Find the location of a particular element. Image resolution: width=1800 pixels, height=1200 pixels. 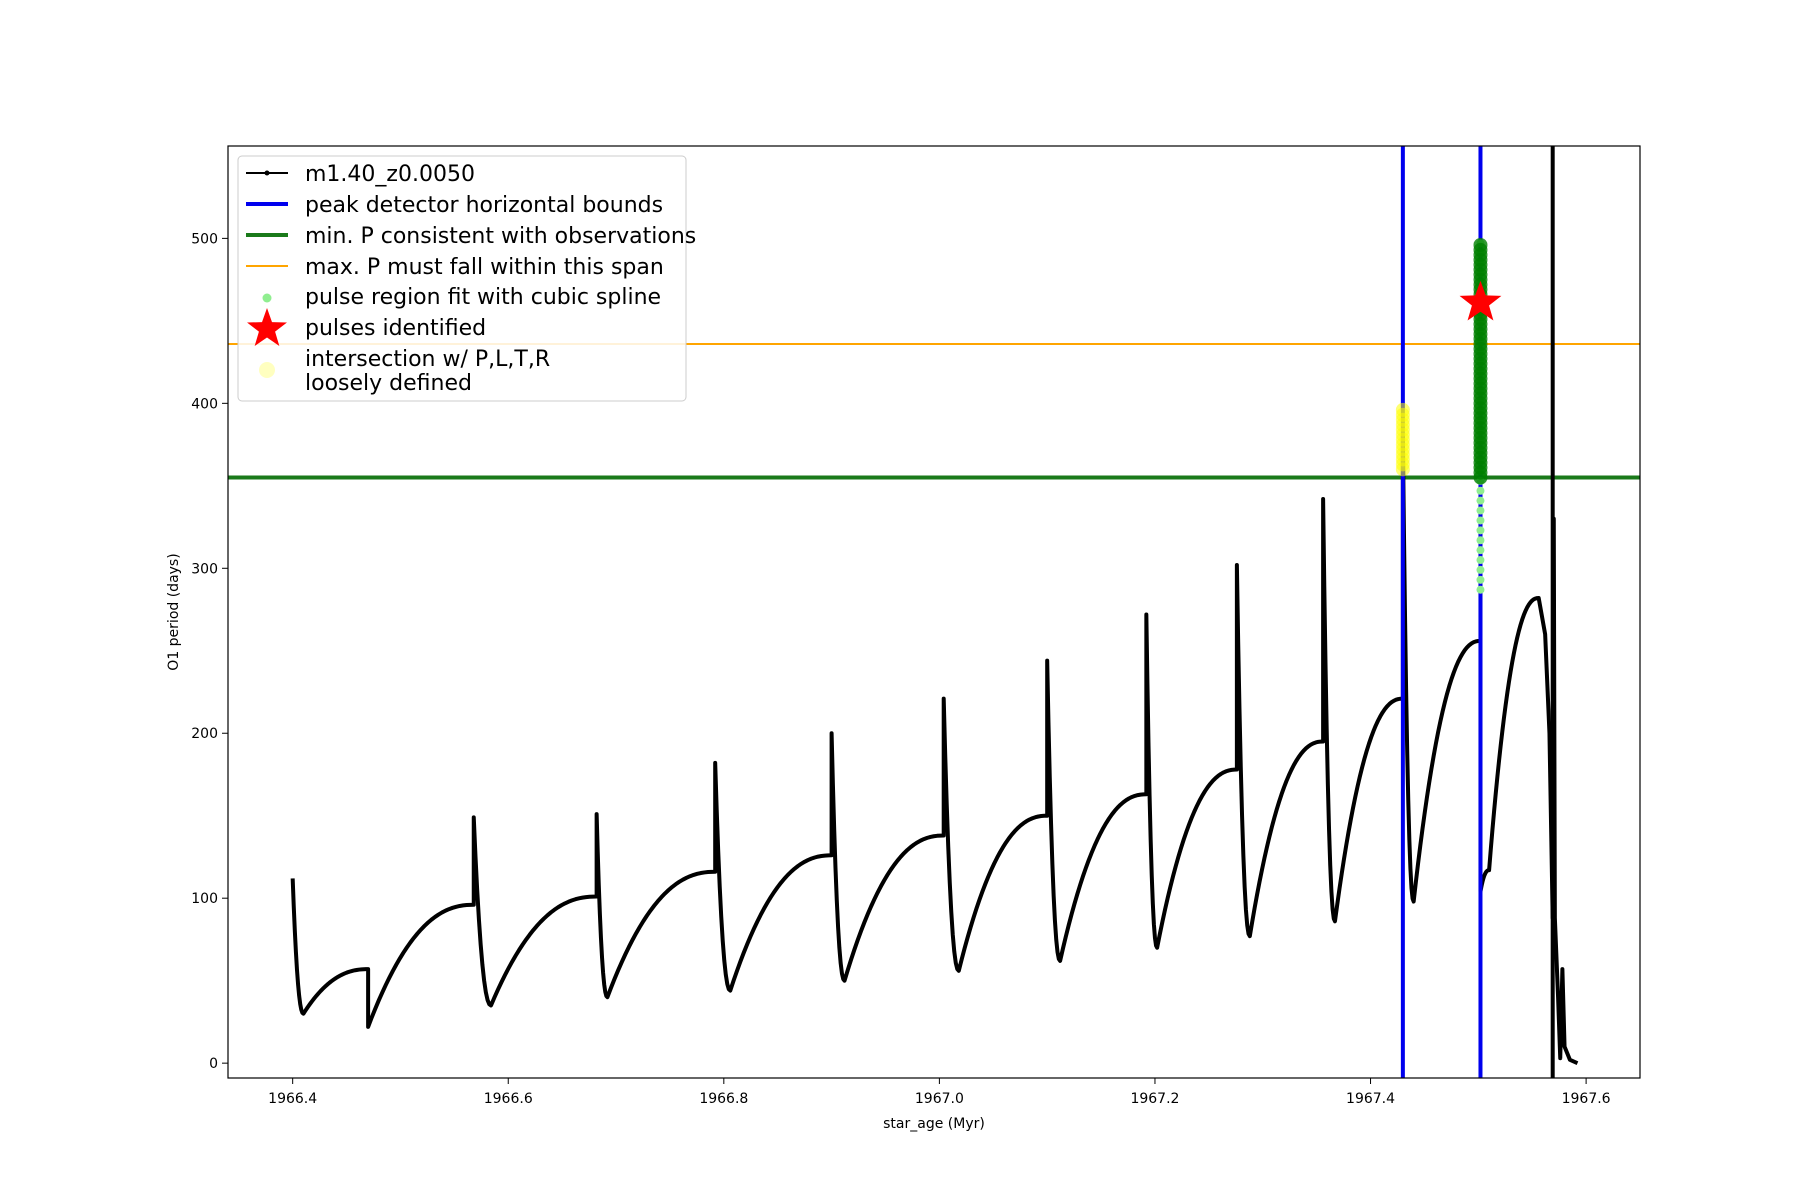

legend-label: pulses identified is located at coordinates (395, 328).